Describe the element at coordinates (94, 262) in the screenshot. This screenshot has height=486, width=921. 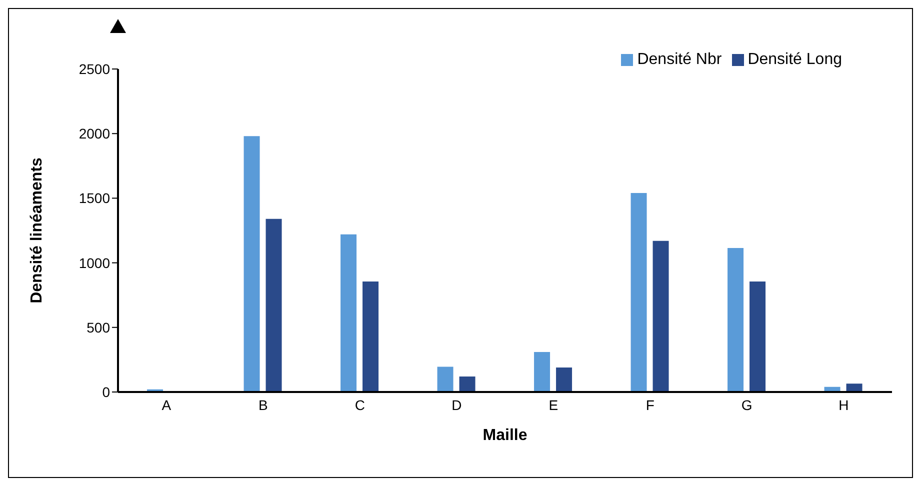
I see `y-tick-label: 1000` at that location.